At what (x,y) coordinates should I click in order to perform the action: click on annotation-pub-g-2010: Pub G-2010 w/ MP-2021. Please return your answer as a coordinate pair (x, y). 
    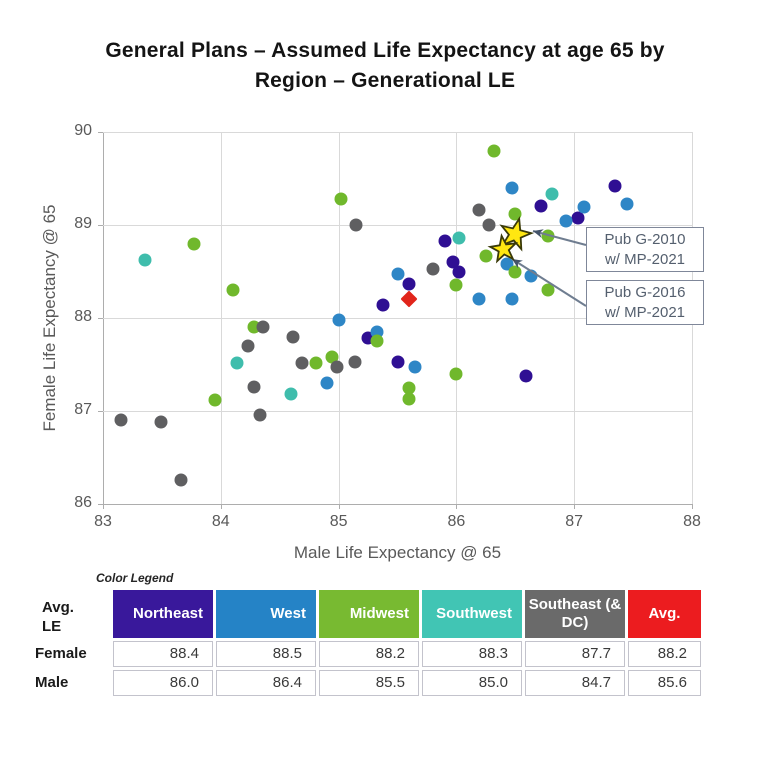
    Looking at the image, I should click on (645, 249).